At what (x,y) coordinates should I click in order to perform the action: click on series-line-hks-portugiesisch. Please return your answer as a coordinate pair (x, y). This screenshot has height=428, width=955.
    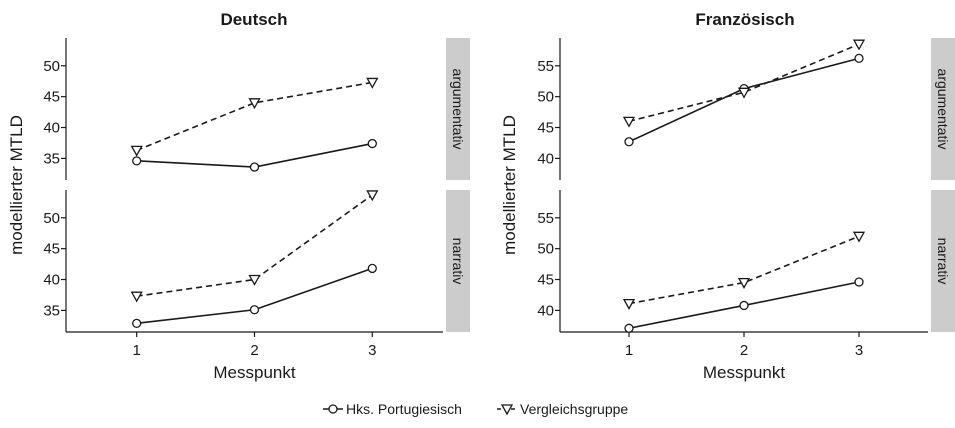
    Looking at the image, I should click on (744, 100).